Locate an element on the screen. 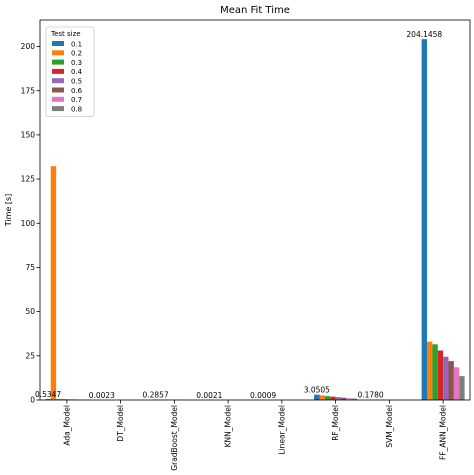 This screenshot has height=475, width=474. legend-label: 0.5 is located at coordinates (76, 82).